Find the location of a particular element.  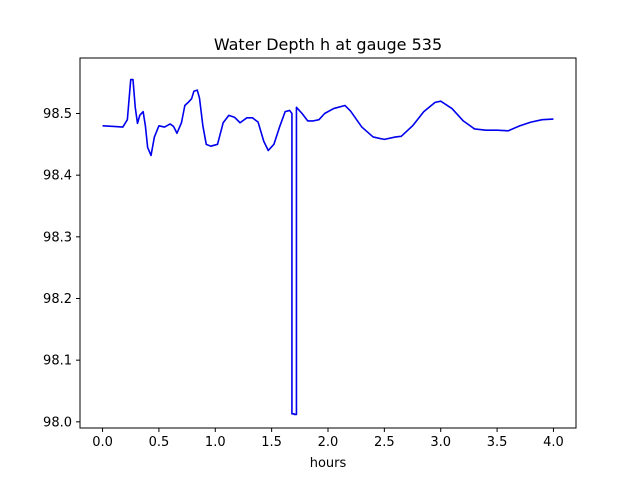

x-tick-label: 1.5 is located at coordinates (271, 442).